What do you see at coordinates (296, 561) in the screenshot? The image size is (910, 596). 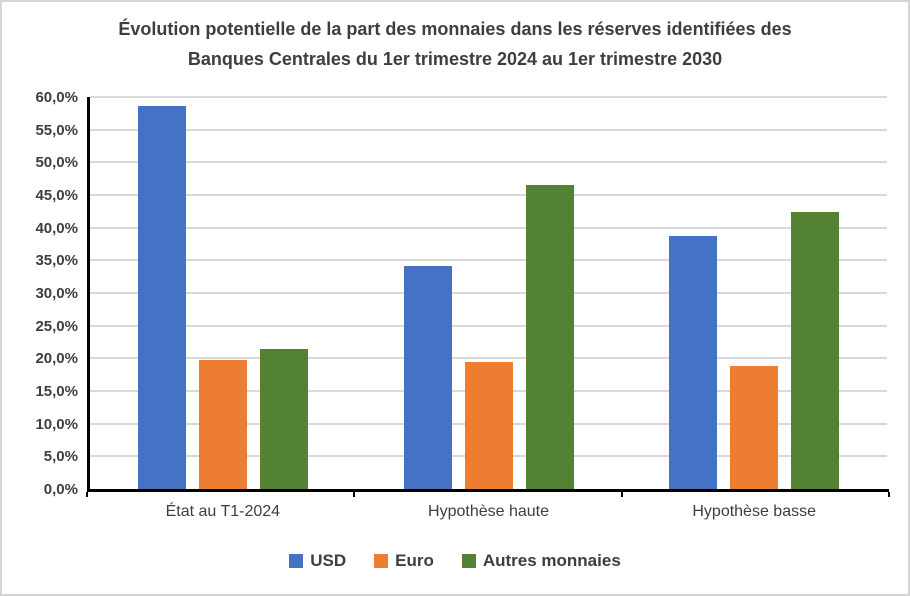 I see `legend-swatch-usd` at bounding box center [296, 561].